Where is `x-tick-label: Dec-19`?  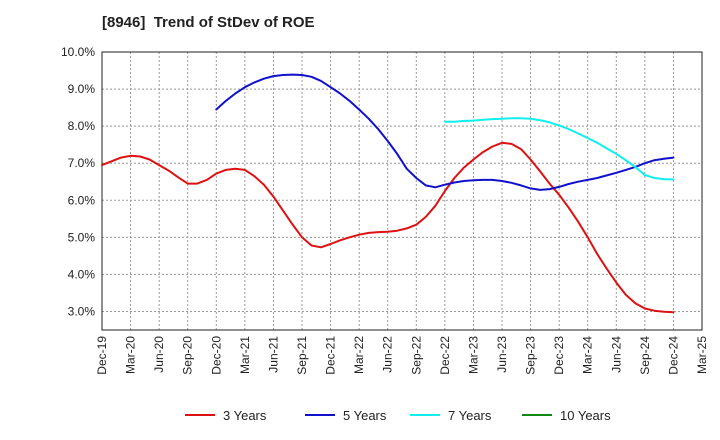
x-tick-label: Dec-19 is located at coordinates (102, 355).